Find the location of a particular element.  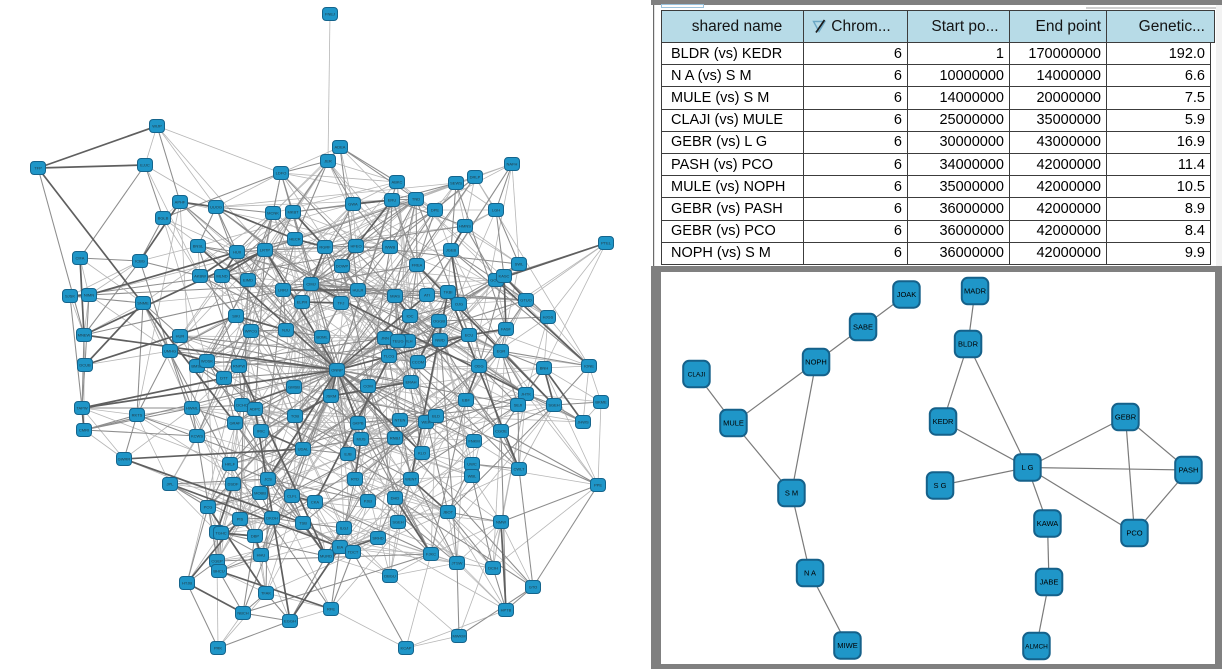

svg-text: HMNS is located at coordinates (465, 226).